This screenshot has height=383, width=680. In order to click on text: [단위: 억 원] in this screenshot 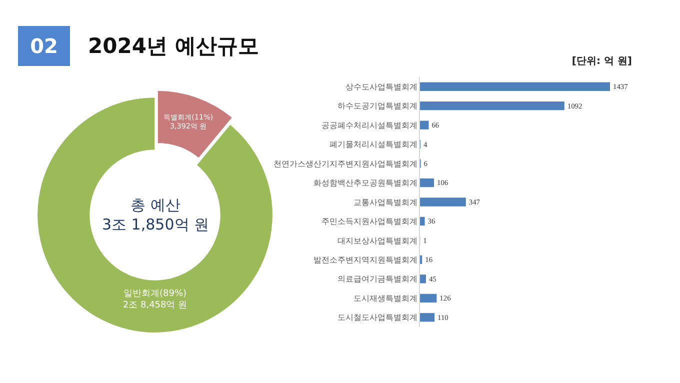, I will do `click(602, 61)`.